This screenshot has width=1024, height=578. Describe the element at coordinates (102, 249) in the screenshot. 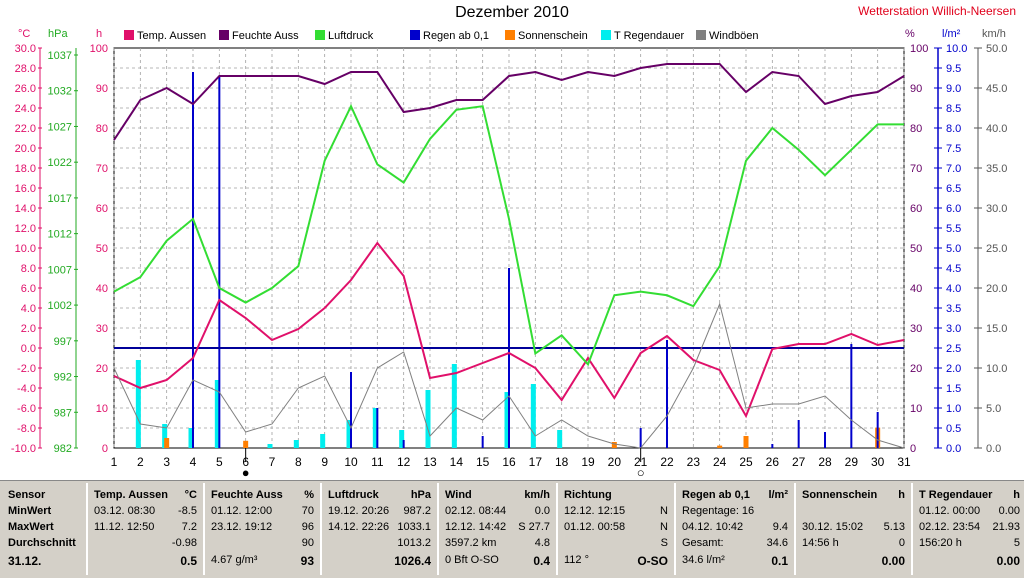

I see `tick-label-hours: 50` at that location.